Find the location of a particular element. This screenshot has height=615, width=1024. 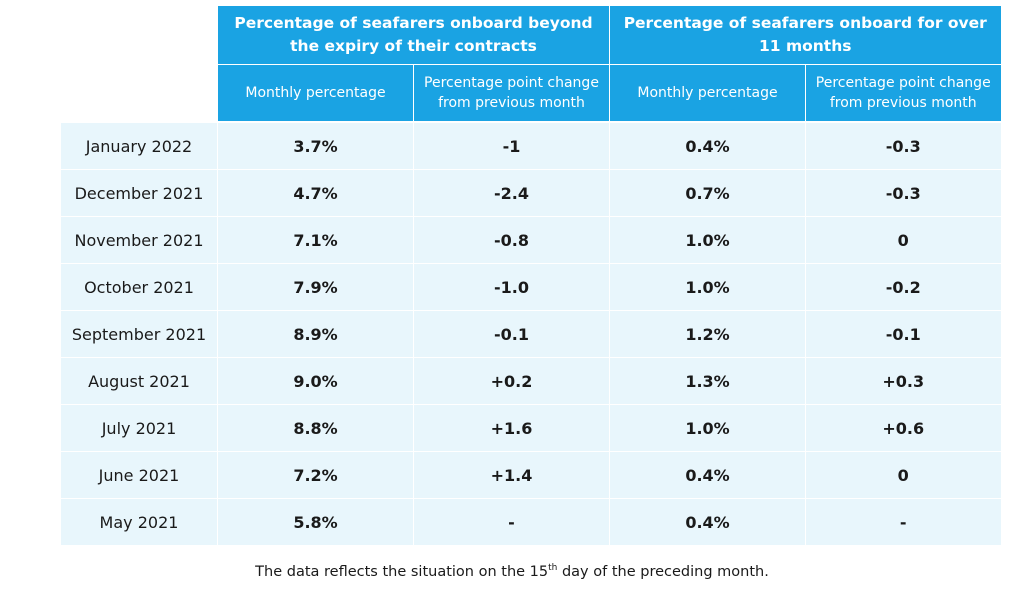

footnote-superscript: th is located at coordinates (553, 568).